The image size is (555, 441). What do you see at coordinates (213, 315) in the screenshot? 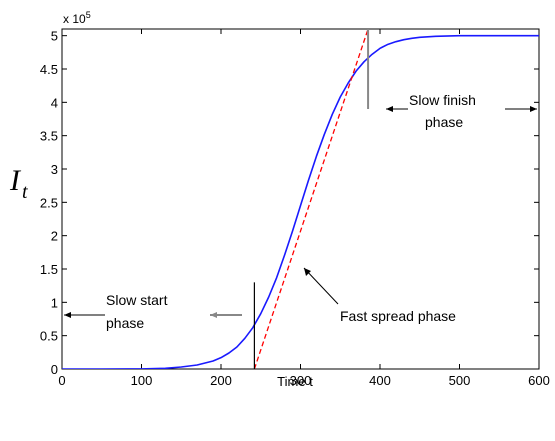
I see `annotation-arrowhead-right` at bounding box center [213, 315].